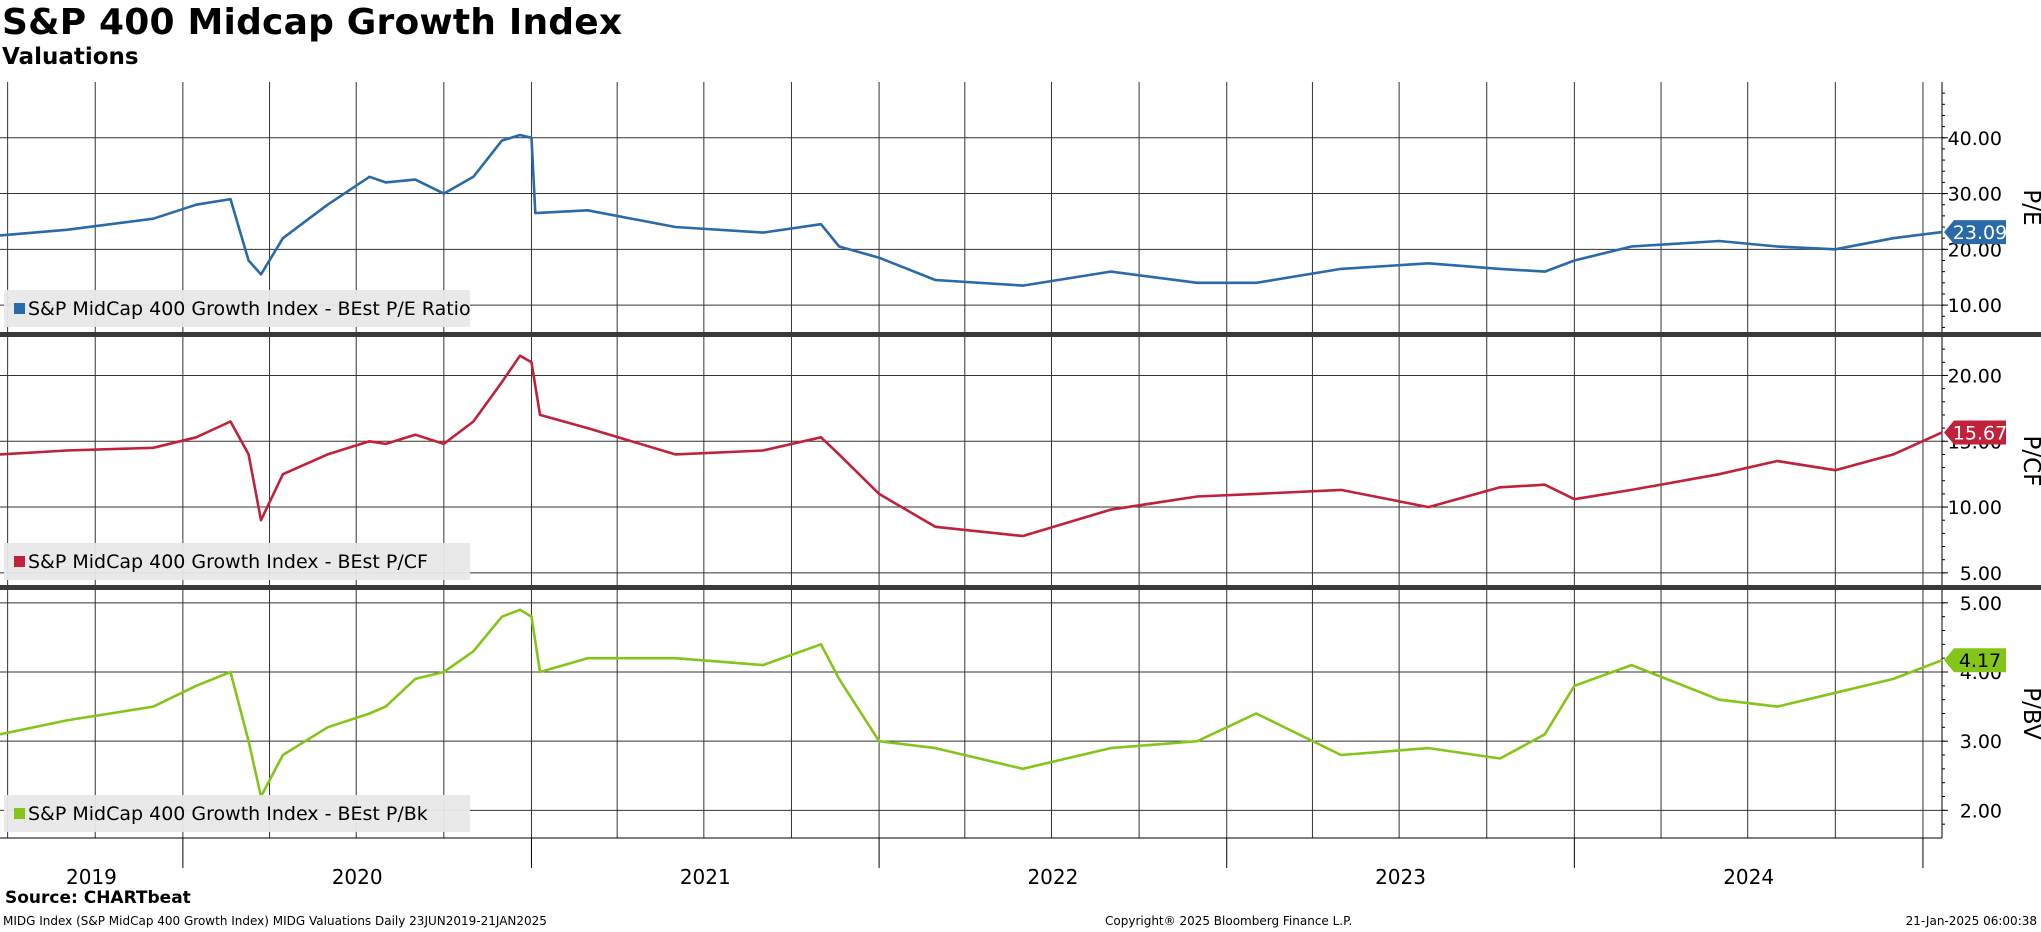 This screenshot has width=2041, height=932. Describe the element at coordinates (228, 814) in the screenshot. I see `legend-label: S&P MidCap 400 Growth Index - BEst P/Bk` at that location.